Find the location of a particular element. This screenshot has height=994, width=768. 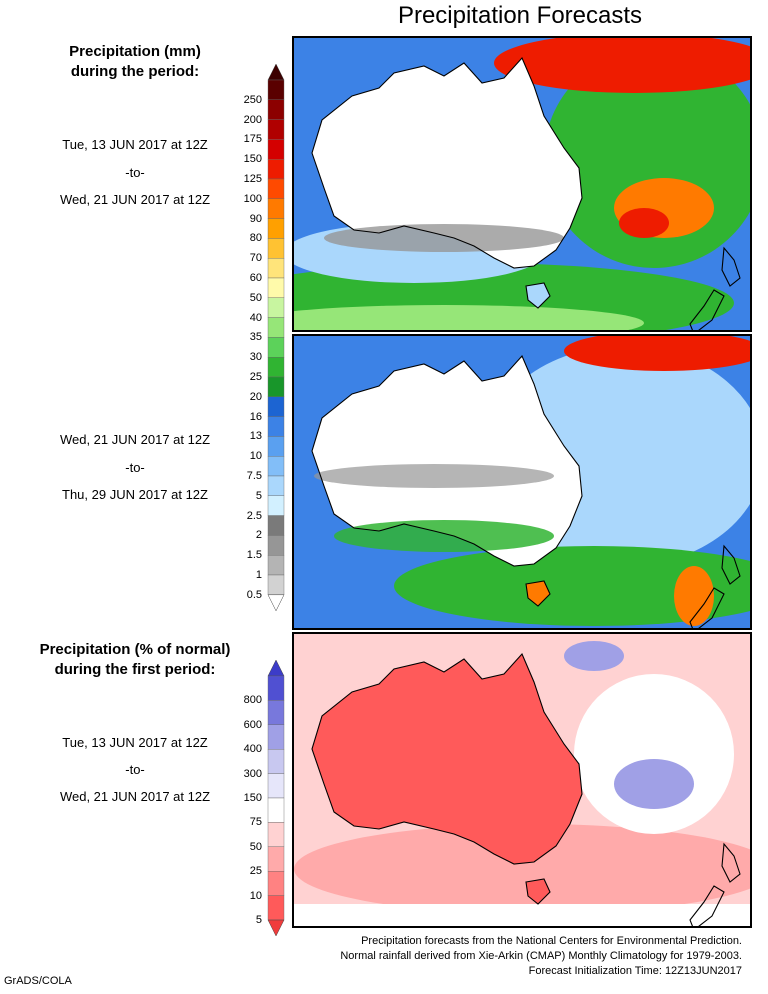

amount-colorbar-tick-label: 2.5 is located at coordinates (254, 515).